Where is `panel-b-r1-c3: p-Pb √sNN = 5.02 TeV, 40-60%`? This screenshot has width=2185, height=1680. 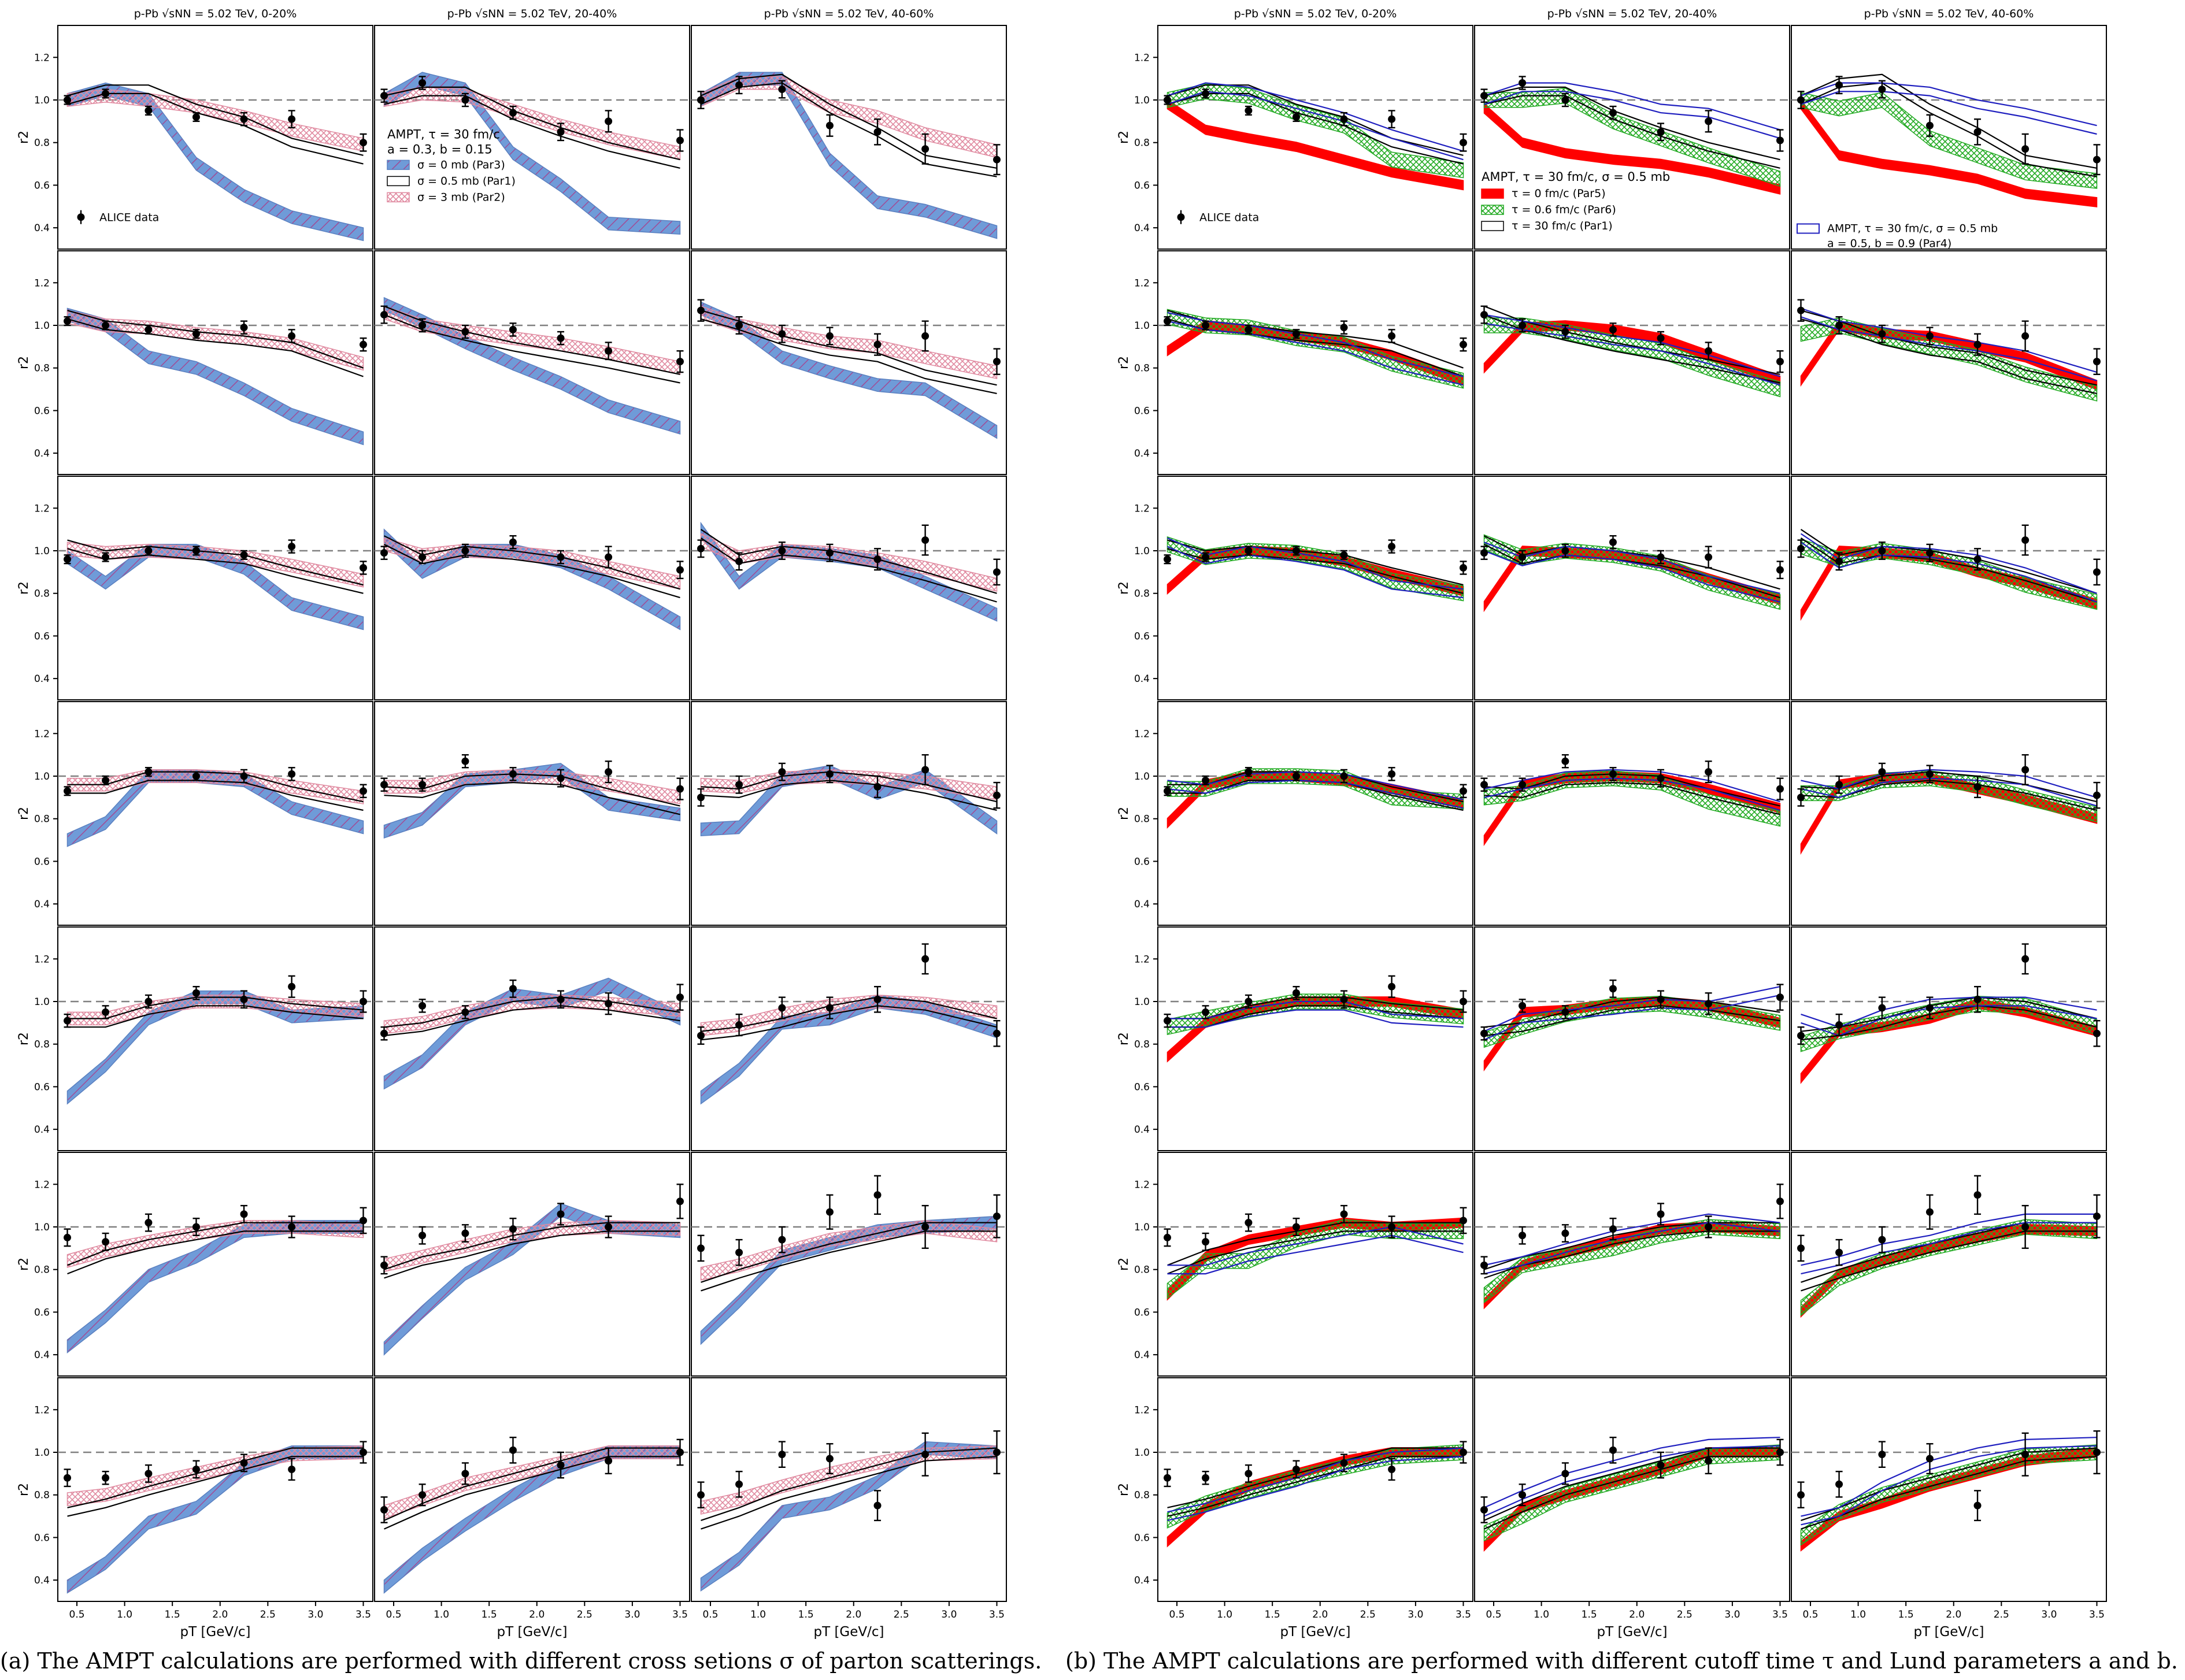
panel-b-r1-c3: p-Pb √sNN = 5.02 TeV, 40-60% is located at coordinates (1949, 129).